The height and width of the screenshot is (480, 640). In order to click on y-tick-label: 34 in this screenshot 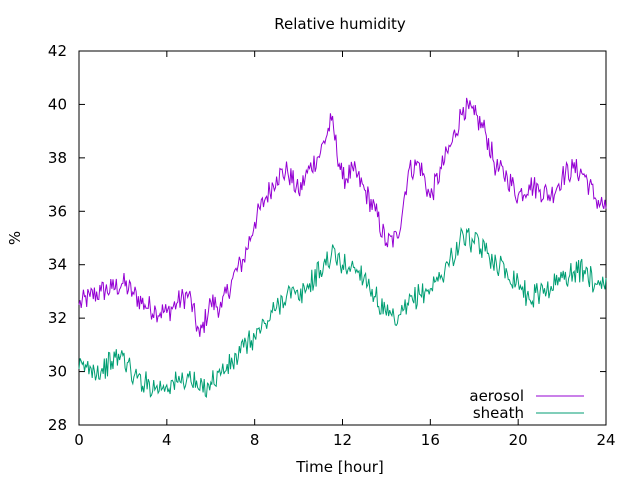, I will do `click(57, 265)`.